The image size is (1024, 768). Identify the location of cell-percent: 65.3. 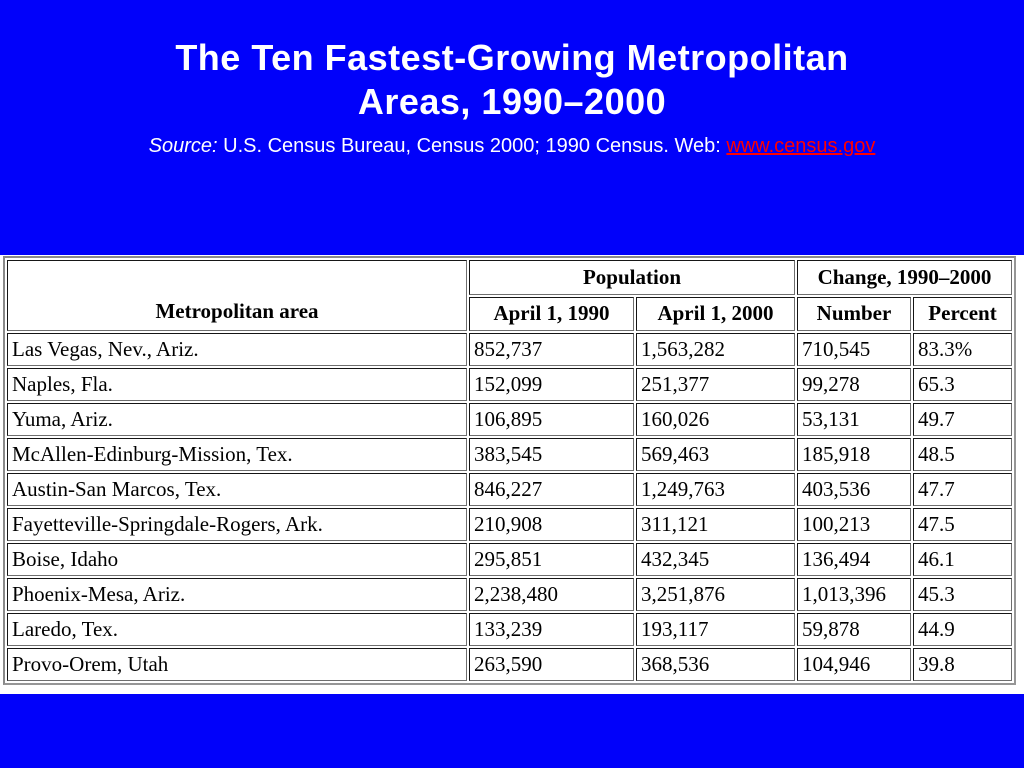
(962, 384).